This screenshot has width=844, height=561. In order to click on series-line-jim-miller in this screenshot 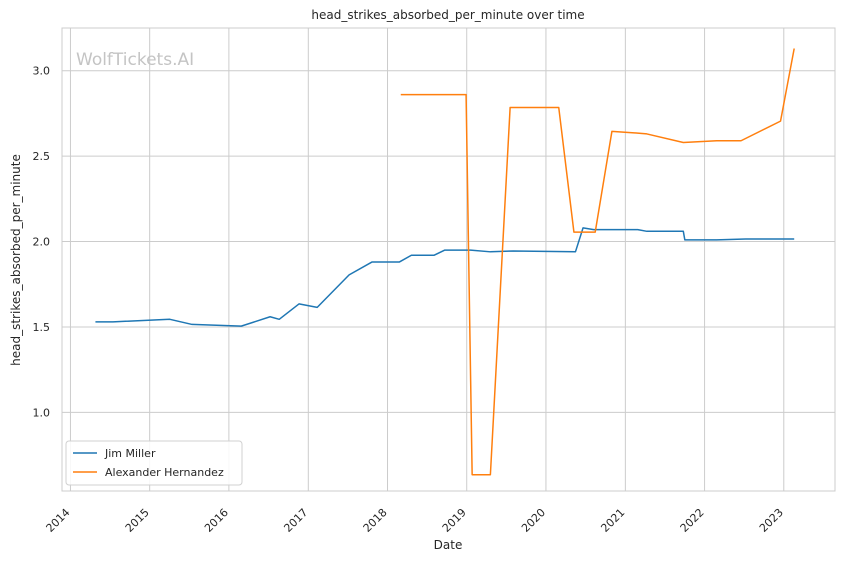, I will do `click(445, 277)`.